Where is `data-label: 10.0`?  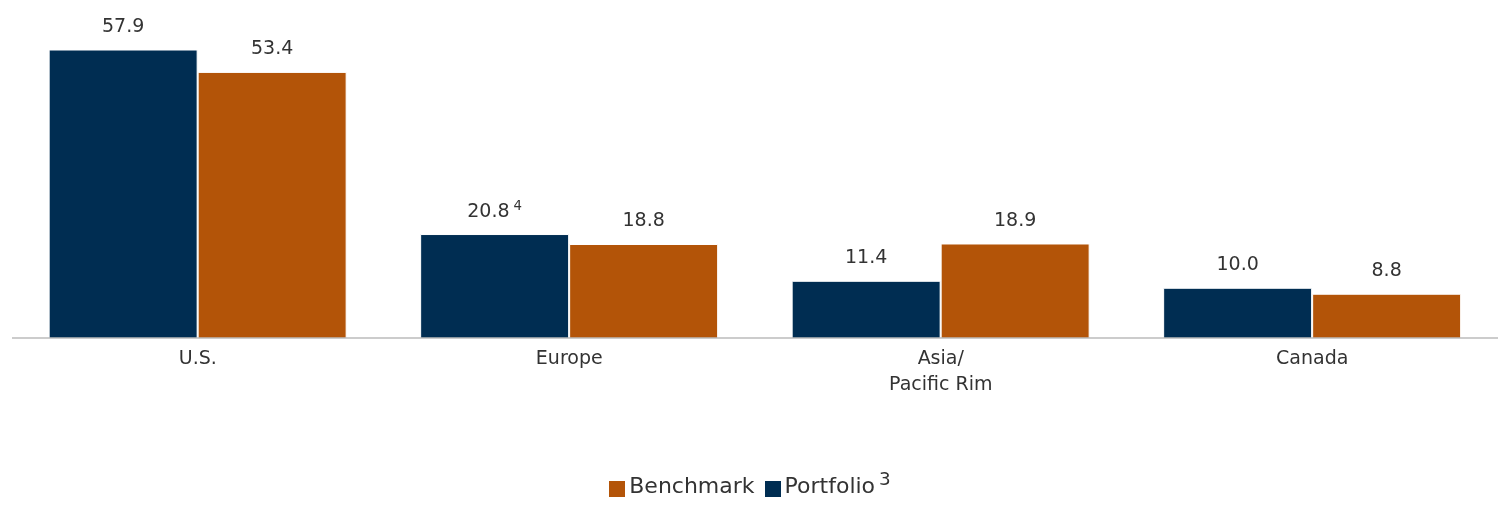
data-label: 10.0 is located at coordinates (1237, 263).